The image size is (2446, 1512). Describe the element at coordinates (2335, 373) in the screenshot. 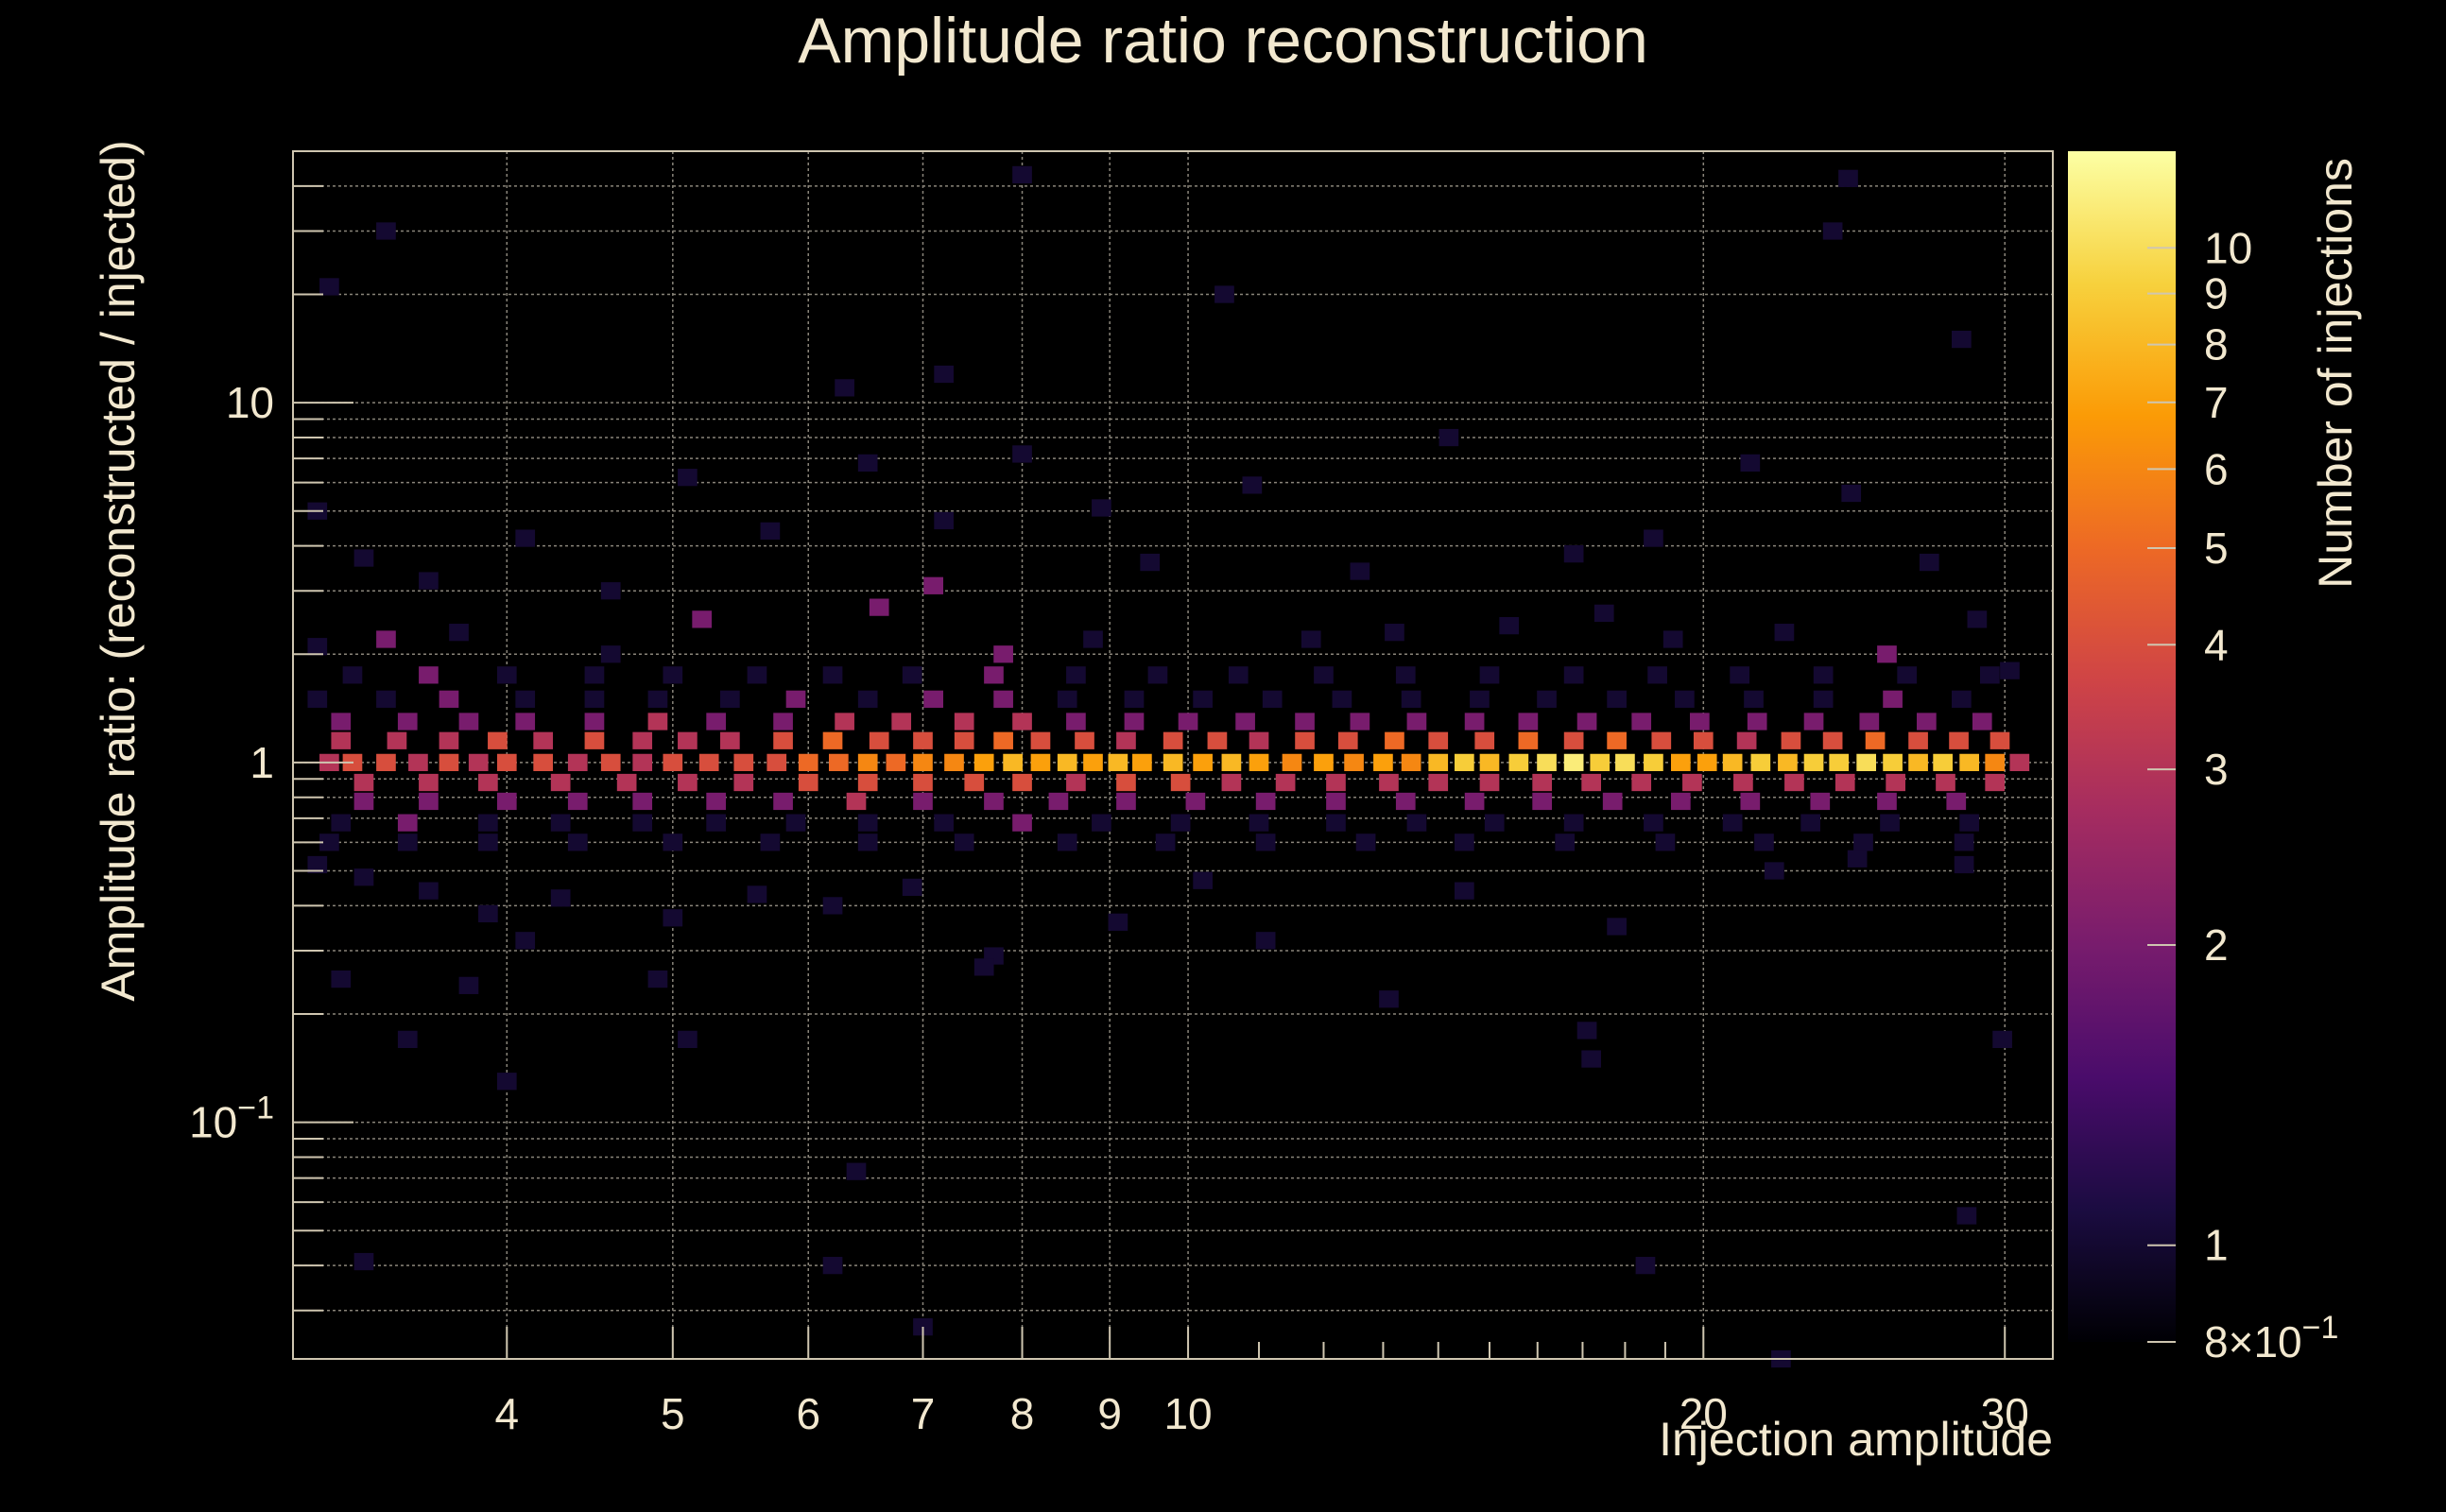

I see `colorbar-label: Number of injections` at that location.